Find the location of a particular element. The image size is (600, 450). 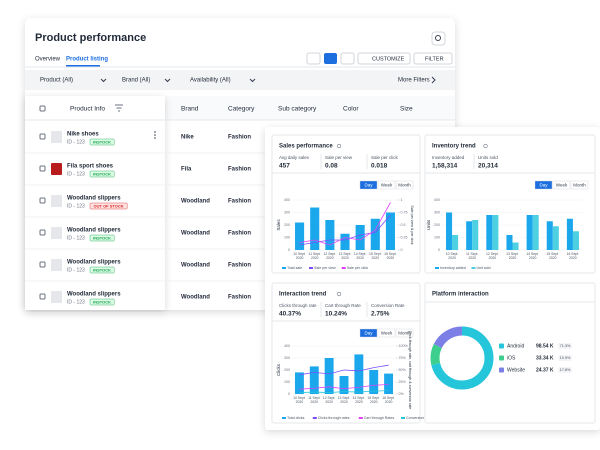

info-icon is located at coordinates (339, 146).